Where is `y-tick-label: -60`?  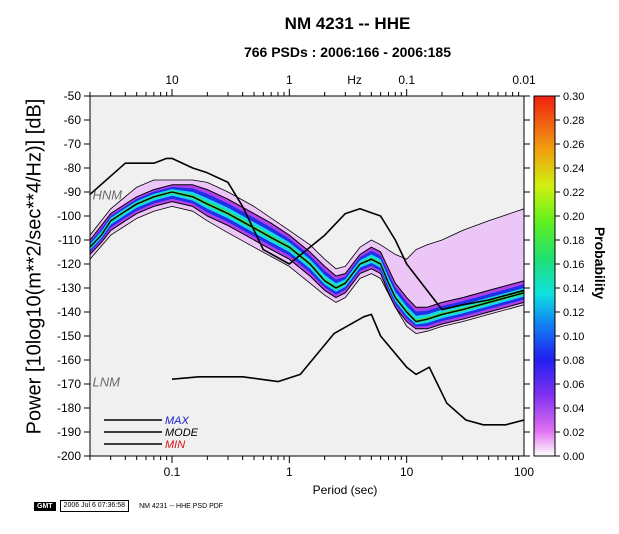
y-tick-label: -60 is located at coordinates (73, 120).